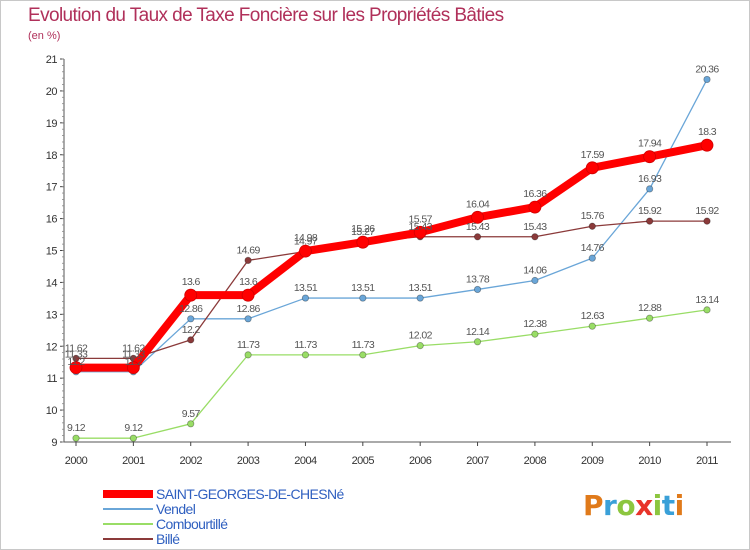 This screenshot has height=550, width=750. I want to click on proxiti-logo: Proxiti, so click(633, 505).